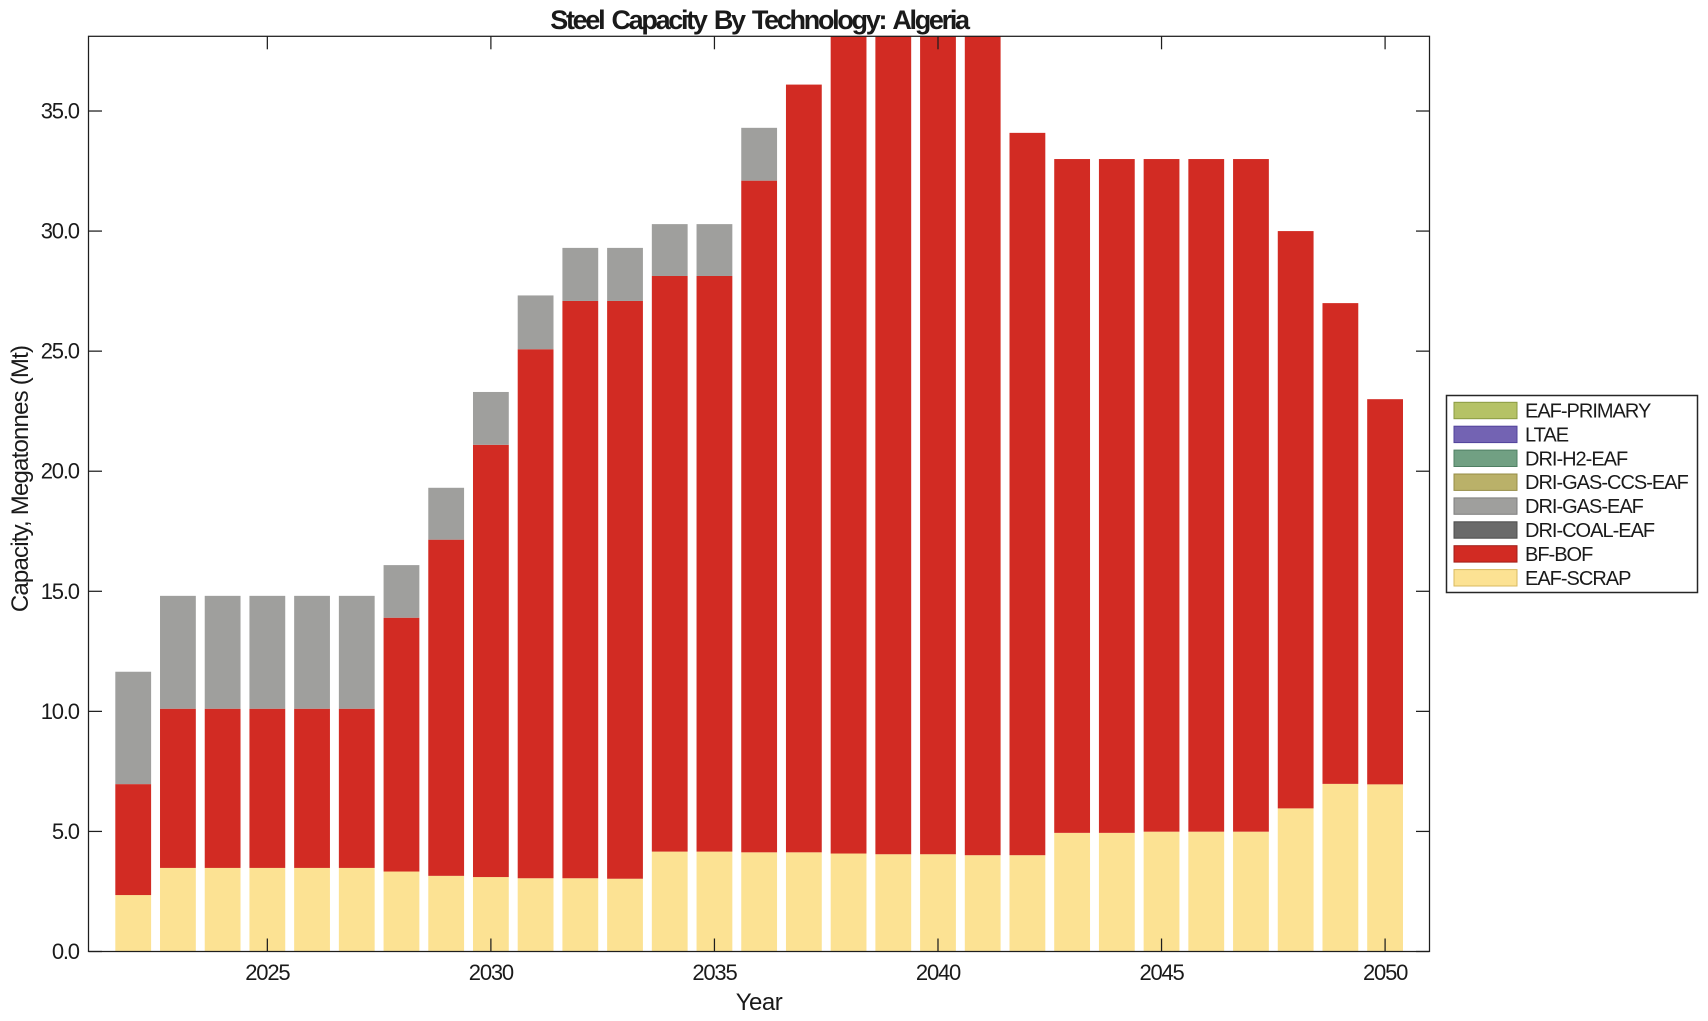 The height and width of the screenshot is (1021, 1708). Describe the element at coordinates (1607, 483) in the screenshot. I see `svg-text: DRI-GAS-CCS-EAF` at that location.